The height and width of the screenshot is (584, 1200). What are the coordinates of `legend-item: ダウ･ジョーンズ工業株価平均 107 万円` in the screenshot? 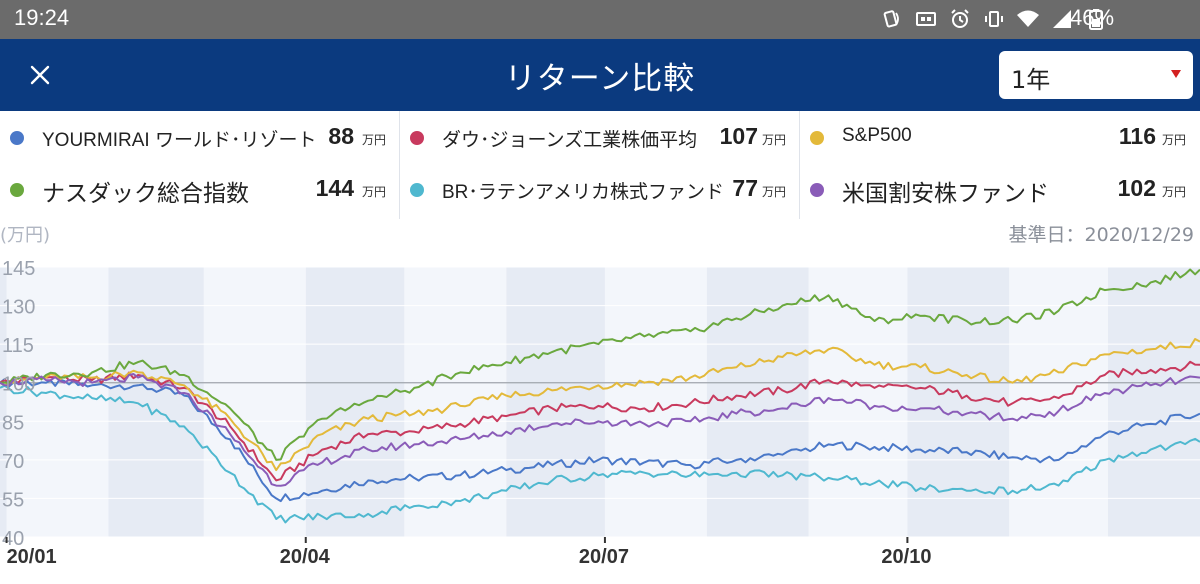 It's located at (599, 138).